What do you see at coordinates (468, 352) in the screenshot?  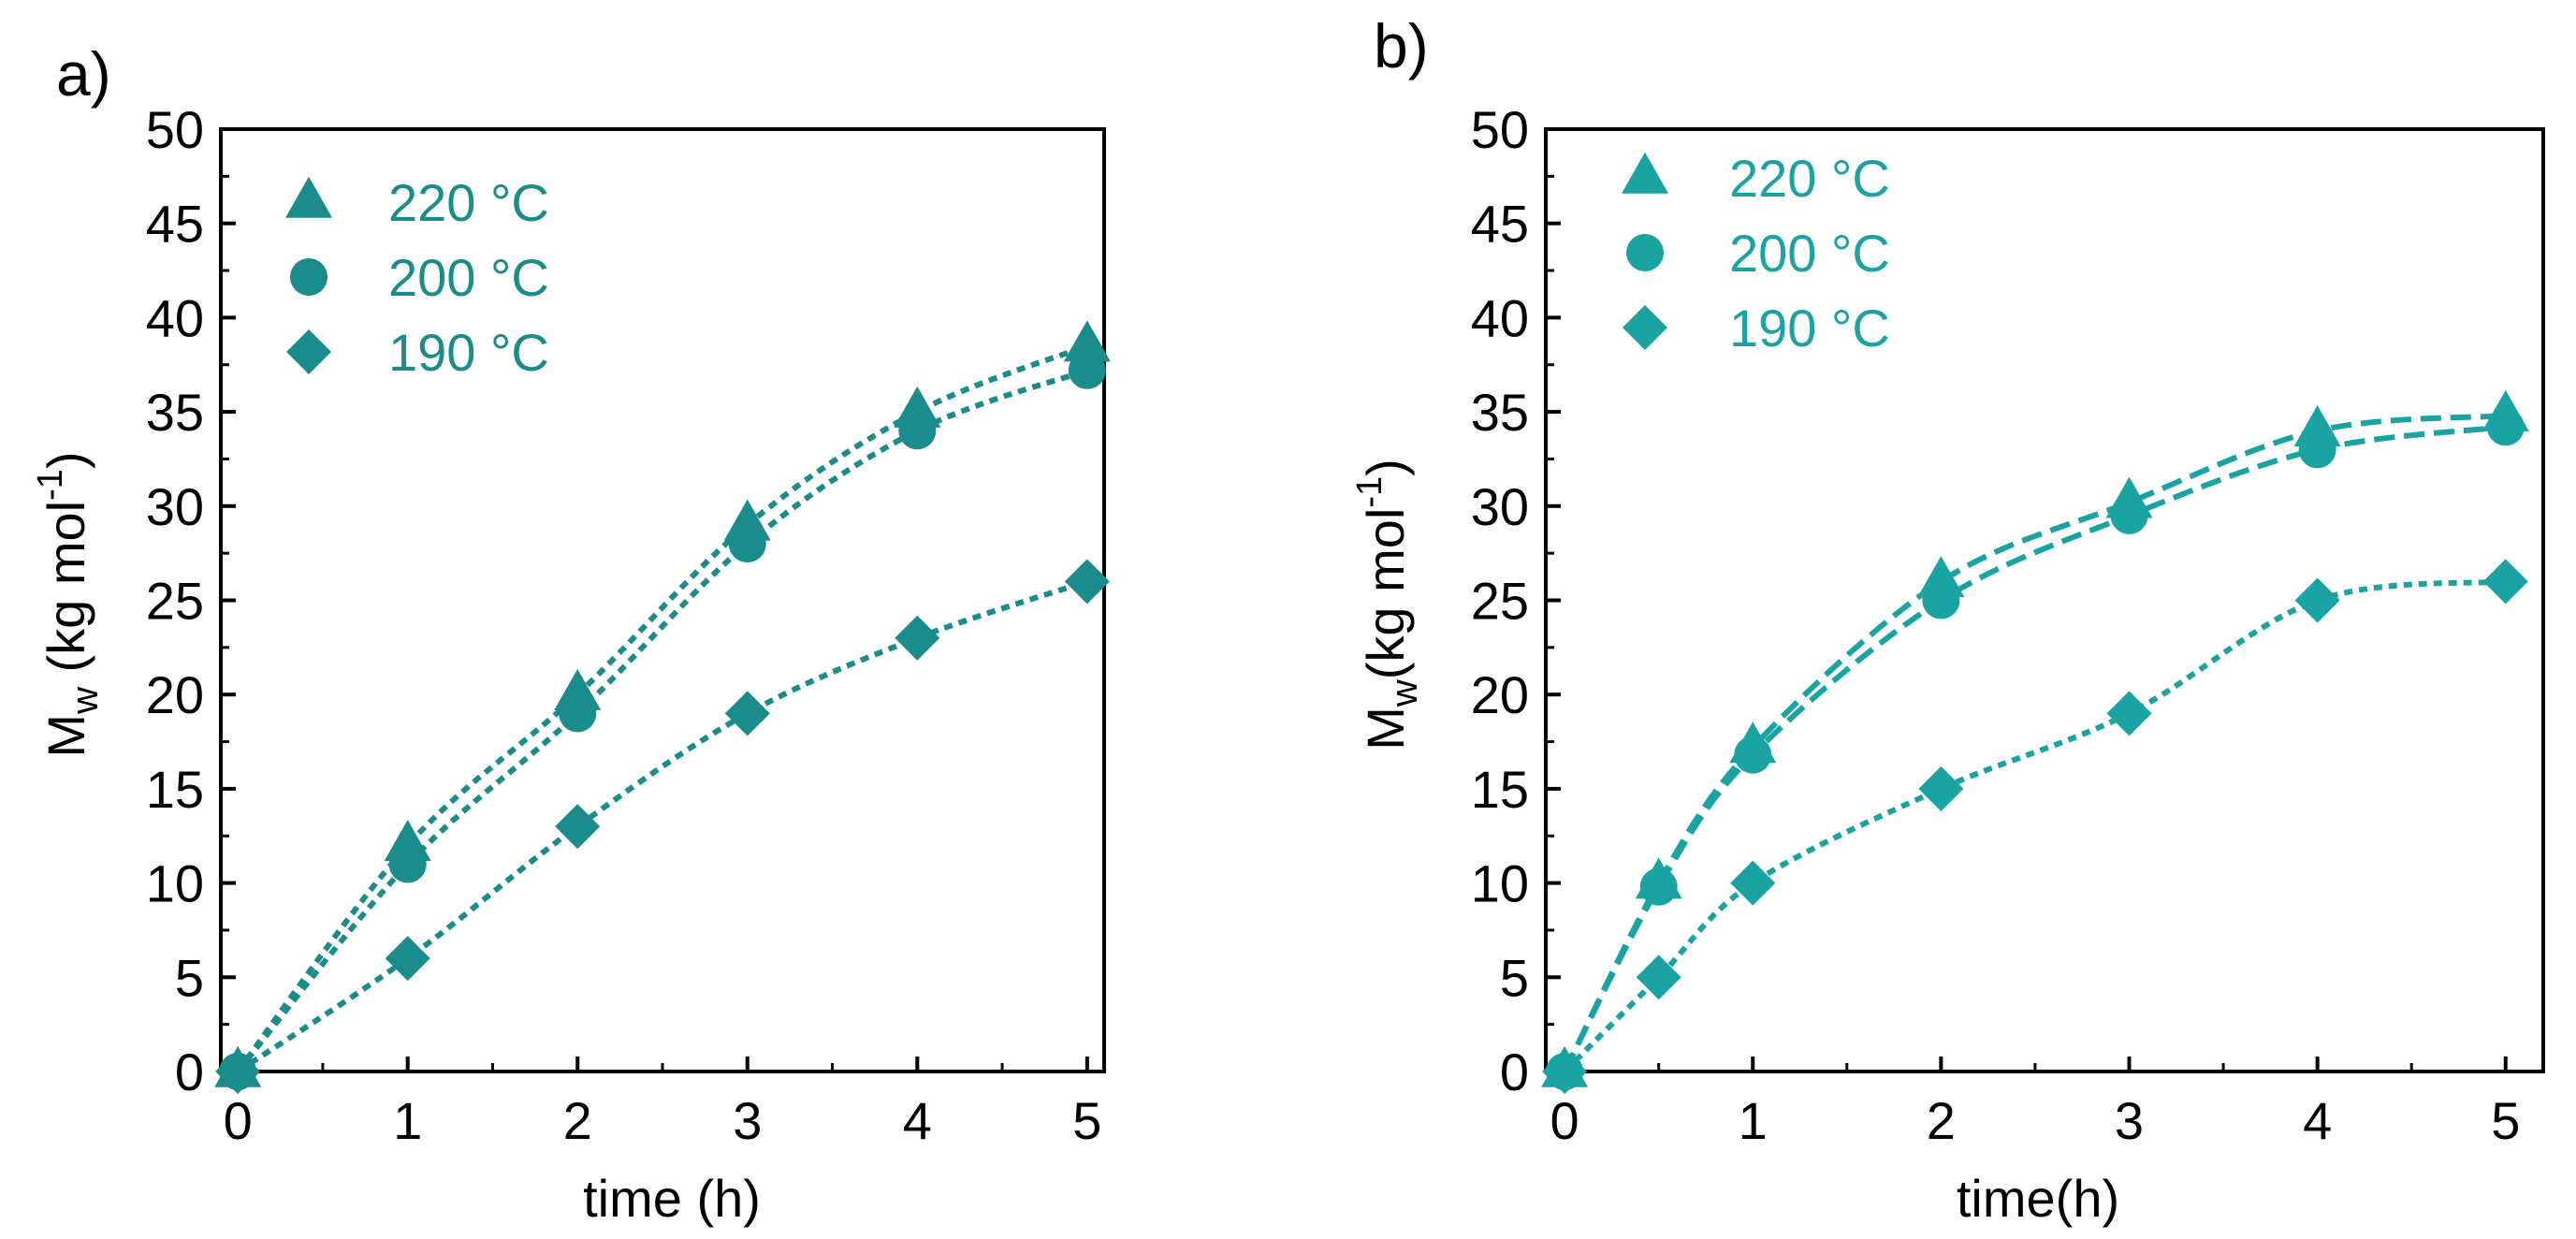 I see `legend-label: 190 °C` at bounding box center [468, 352].